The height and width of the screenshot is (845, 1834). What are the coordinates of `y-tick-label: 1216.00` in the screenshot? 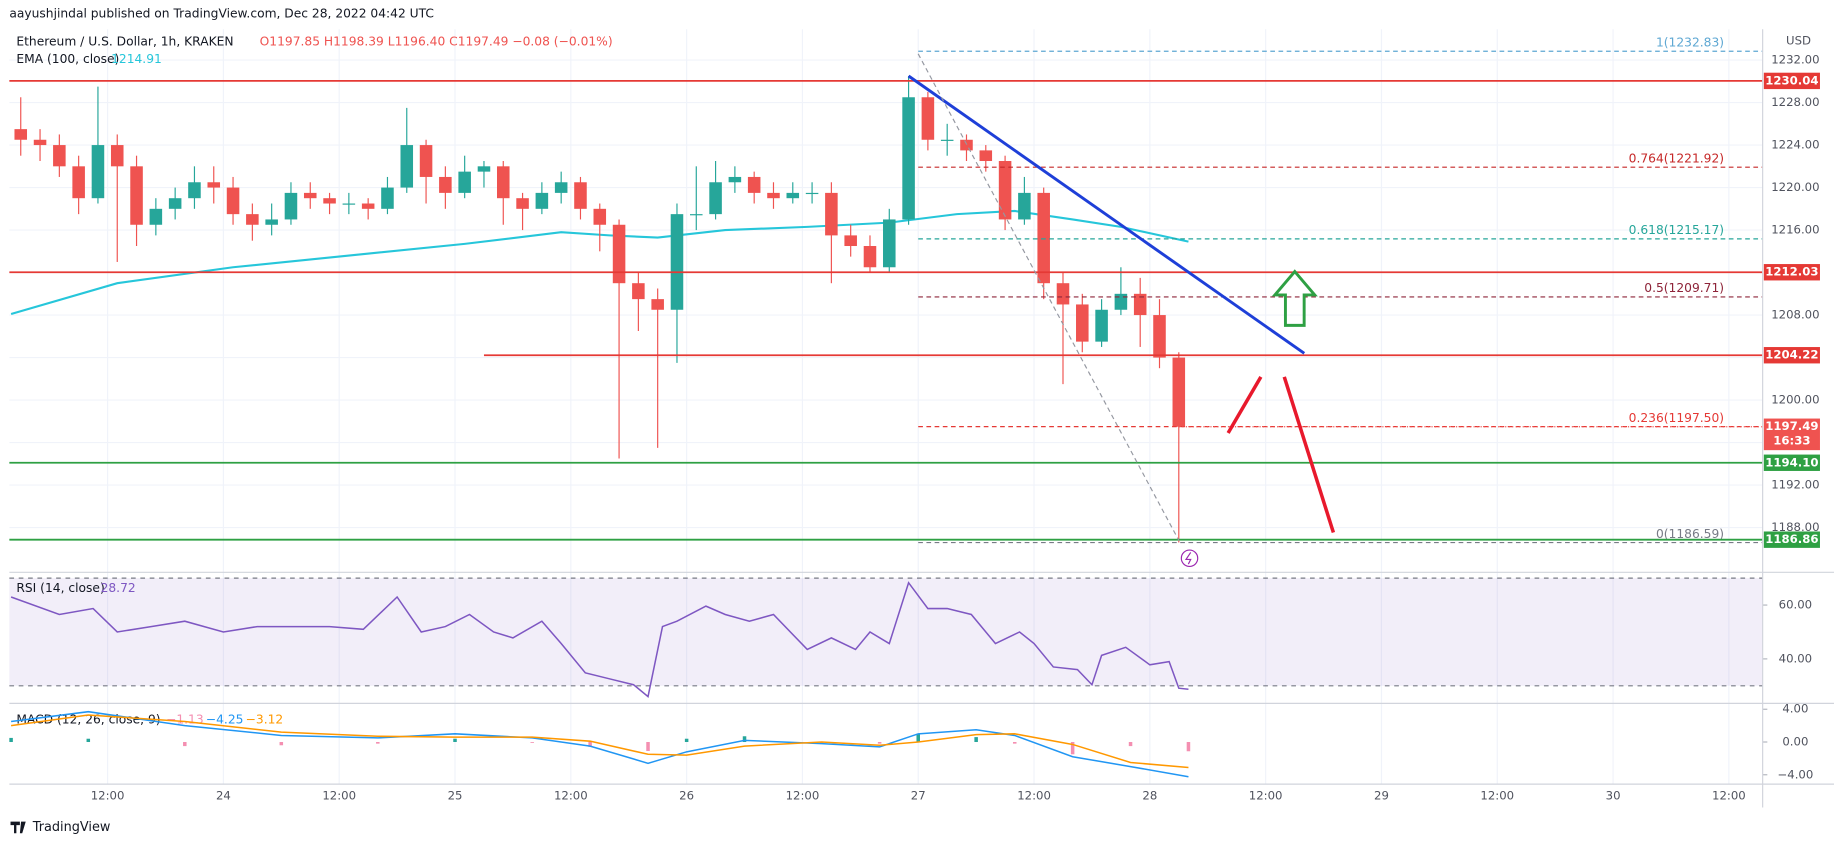 It's located at (1795, 230).